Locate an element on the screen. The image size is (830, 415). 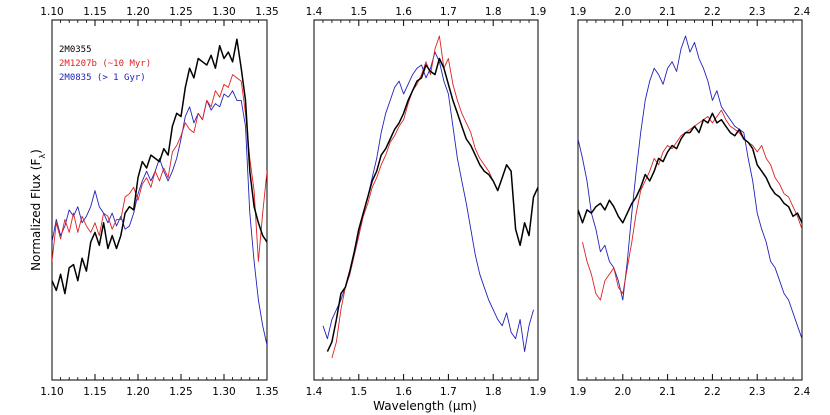
y-axis-label: Normalized Flux (Fλ) is located at coordinates (38, 210).